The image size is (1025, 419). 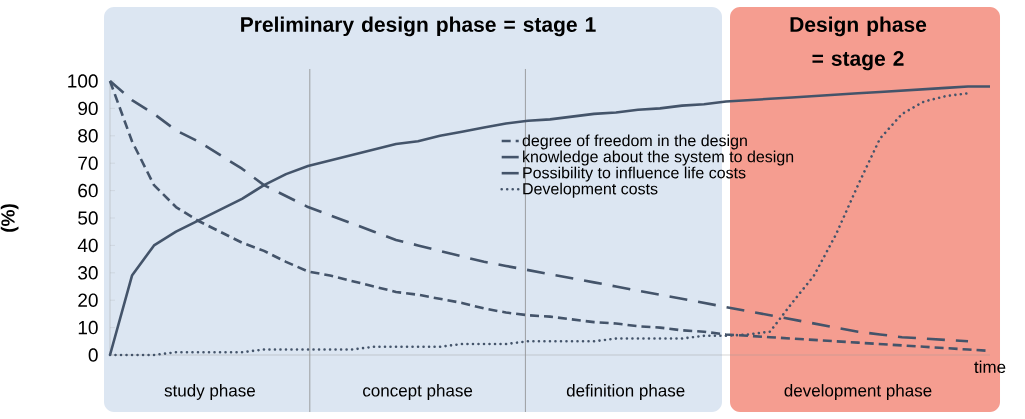 I want to click on legend-label: Possibility to influence life costs, so click(x=634, y=174).